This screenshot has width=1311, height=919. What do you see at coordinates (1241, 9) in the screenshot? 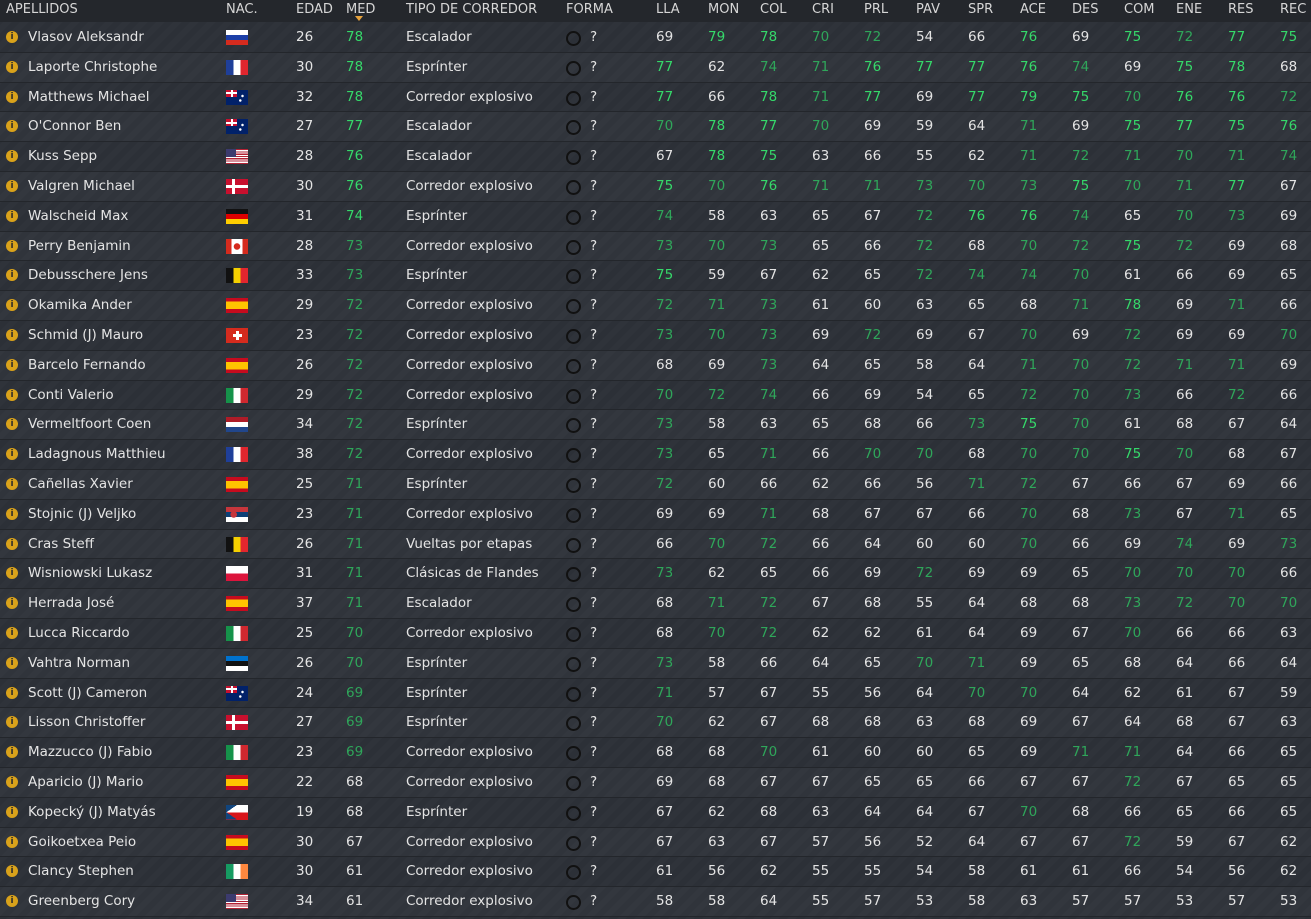
I see `column-header: RES` at bounding box center [1241, 9].